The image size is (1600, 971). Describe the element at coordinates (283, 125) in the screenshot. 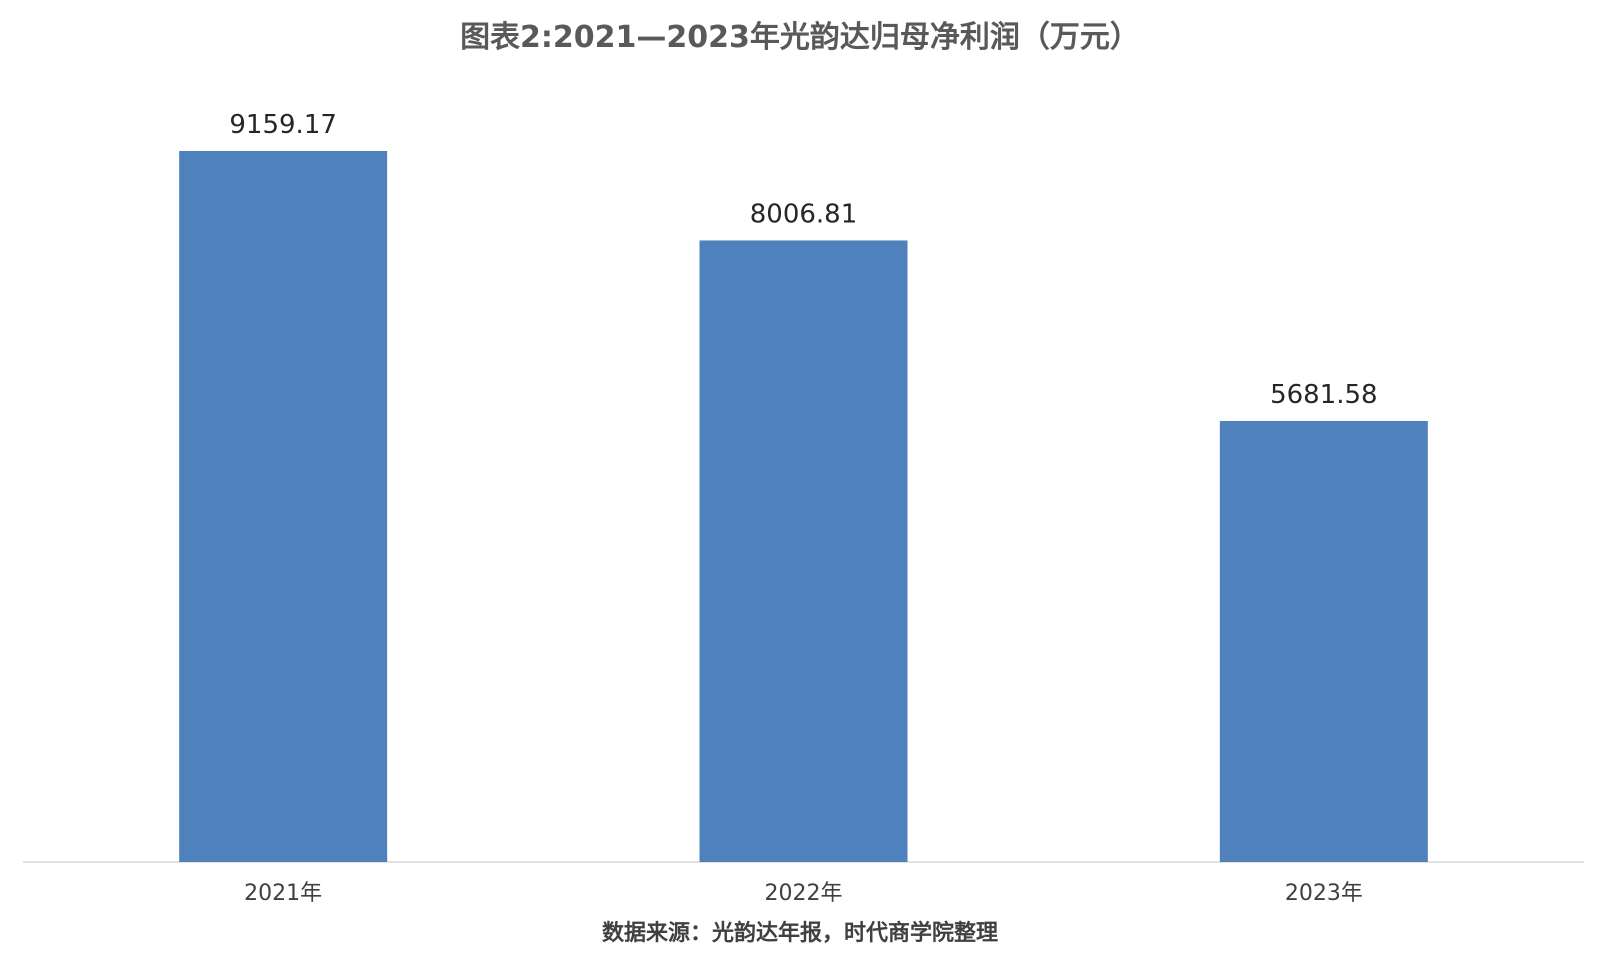

I see `value-label-1: 9159.17` at that location.